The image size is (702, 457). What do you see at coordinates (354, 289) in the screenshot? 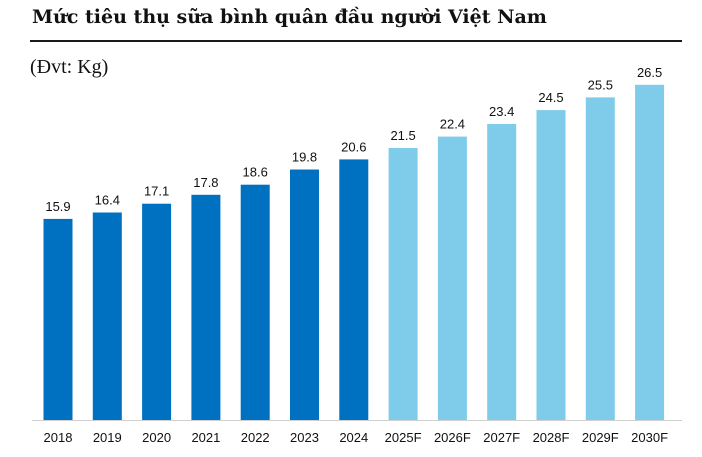
I see `bar-2024` at bounding box center [354, 289].